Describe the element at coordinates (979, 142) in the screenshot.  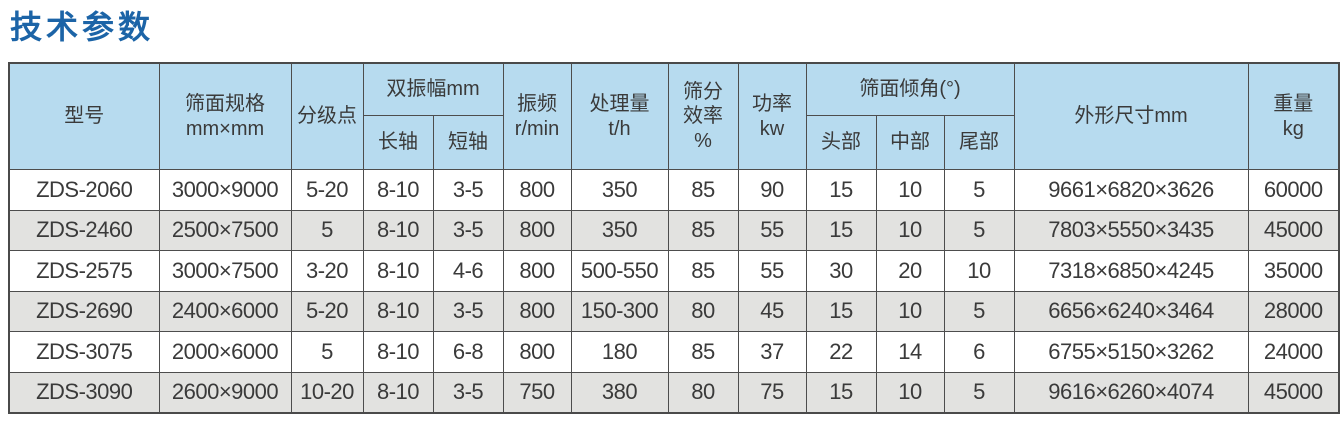
I see `col-header-incline-tail: 尾部` at that location.